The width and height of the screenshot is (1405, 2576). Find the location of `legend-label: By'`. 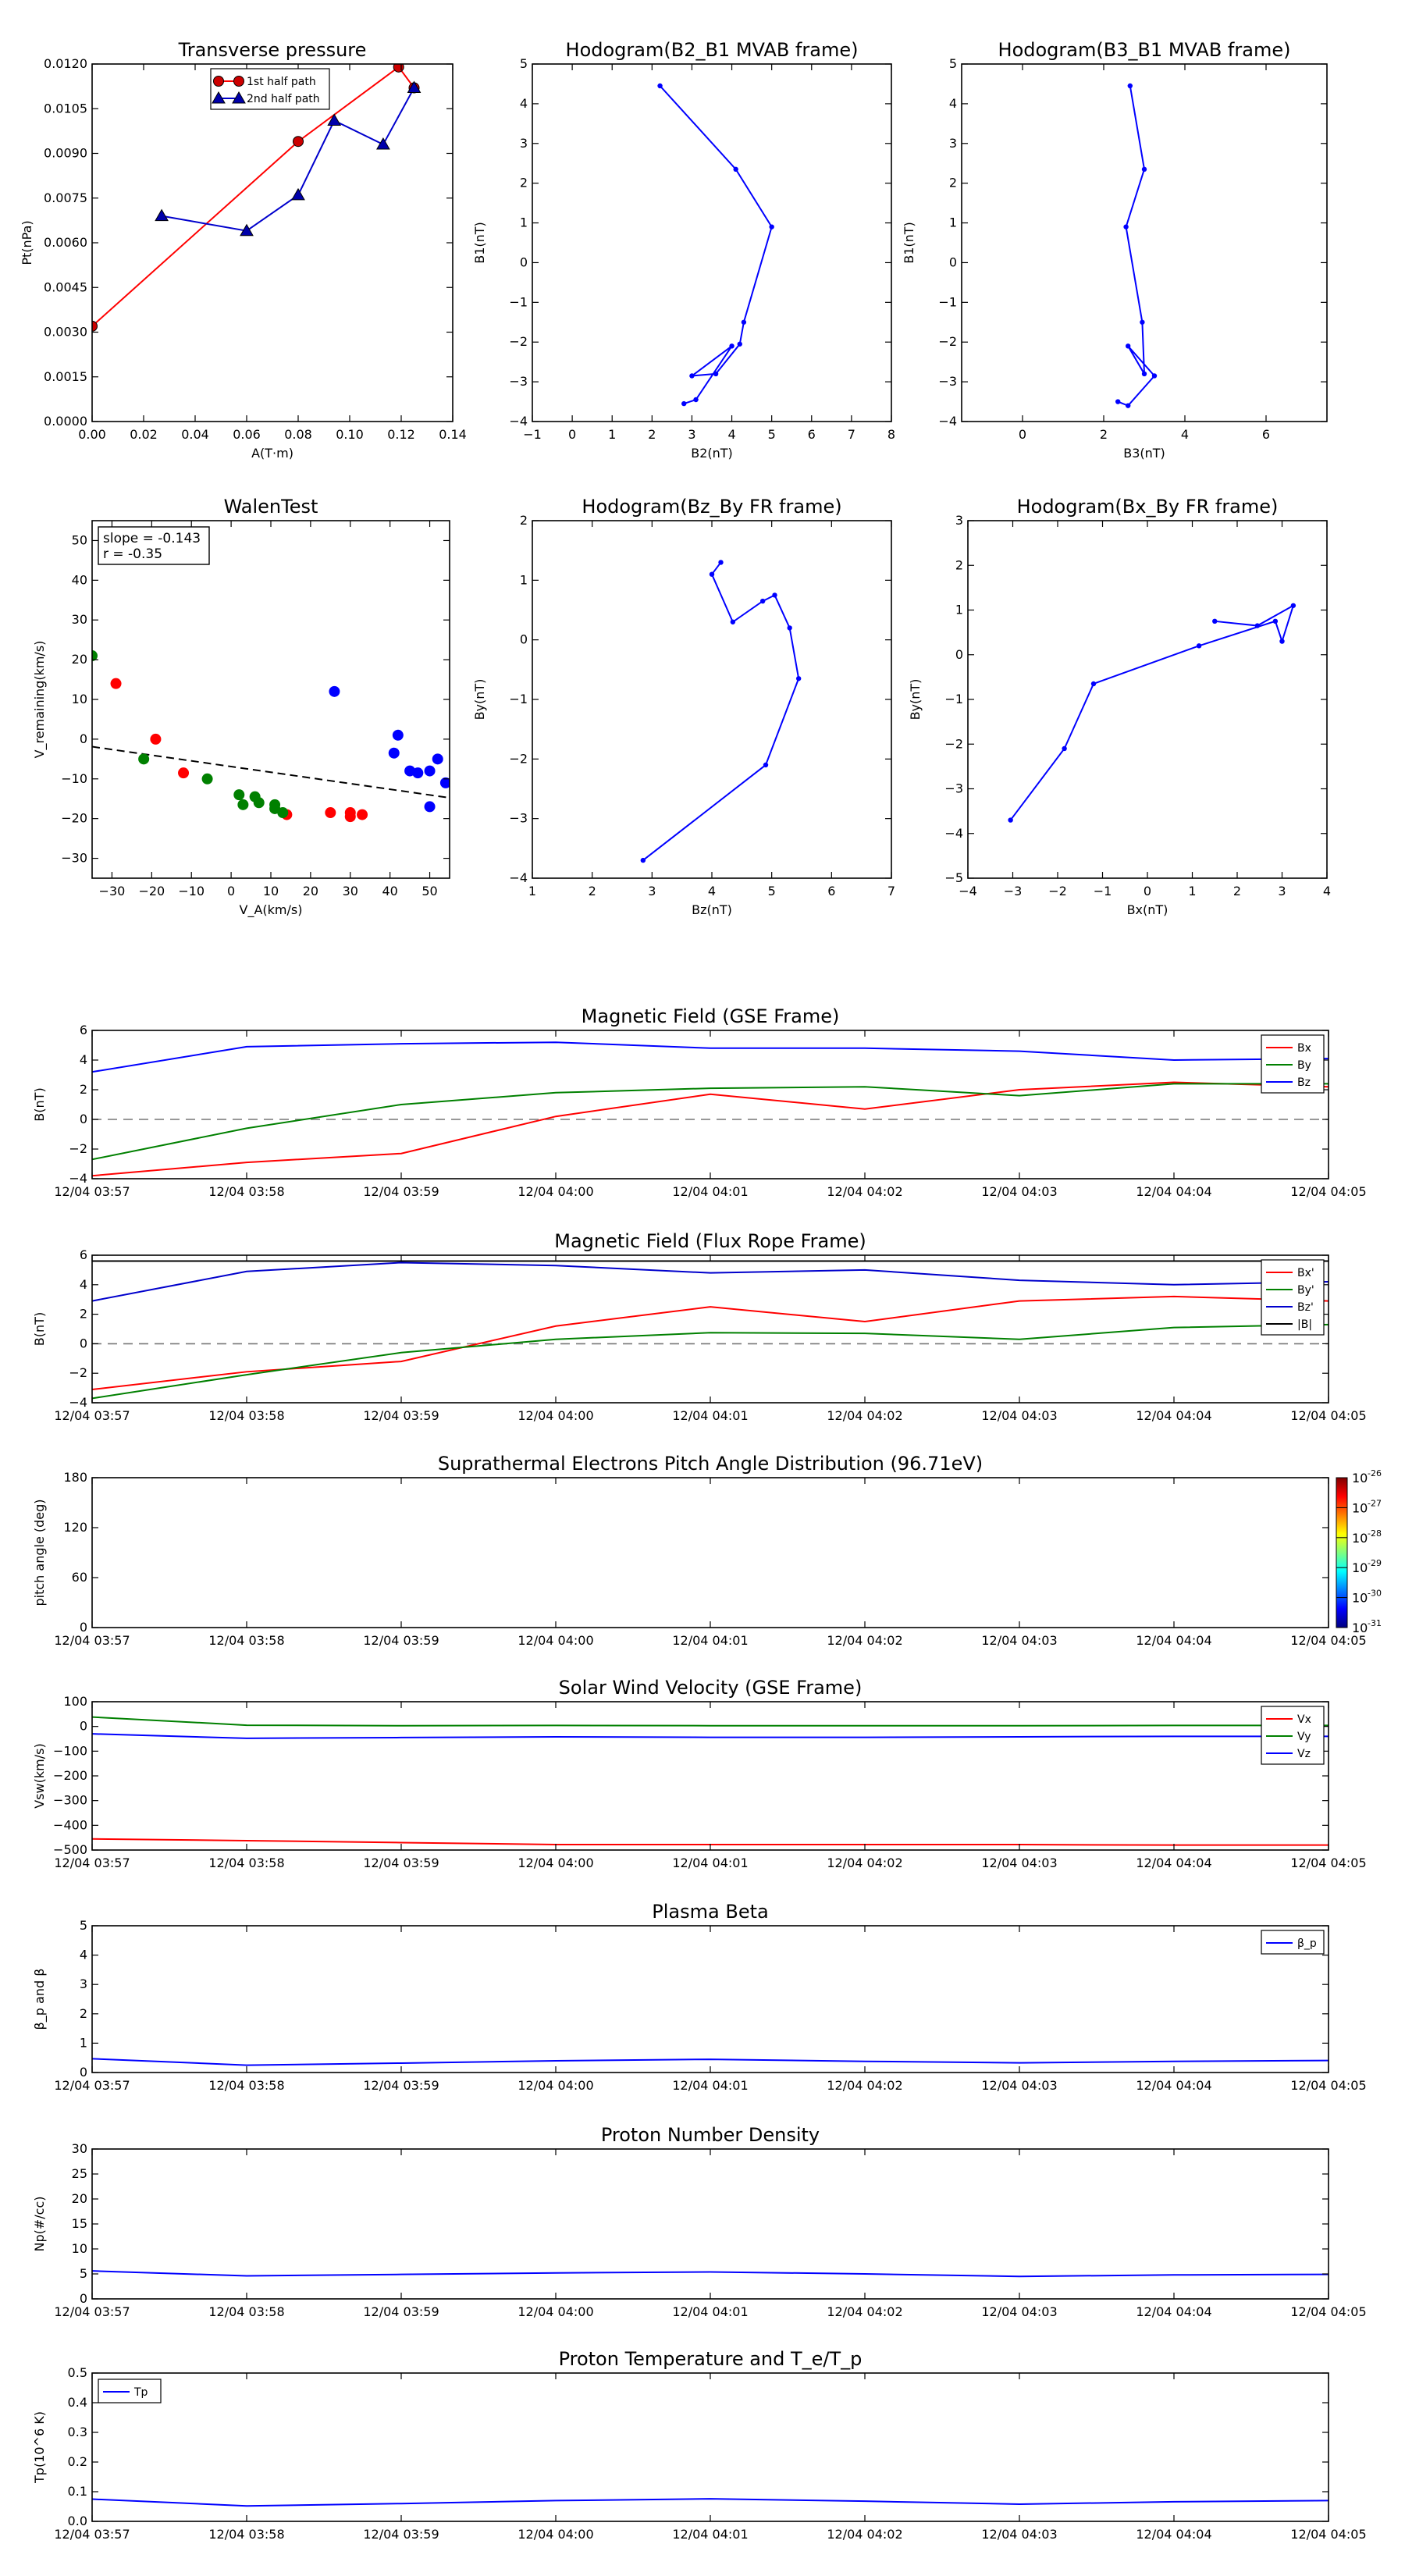

legend-label: By' is located at coordinates (1305, 1290).